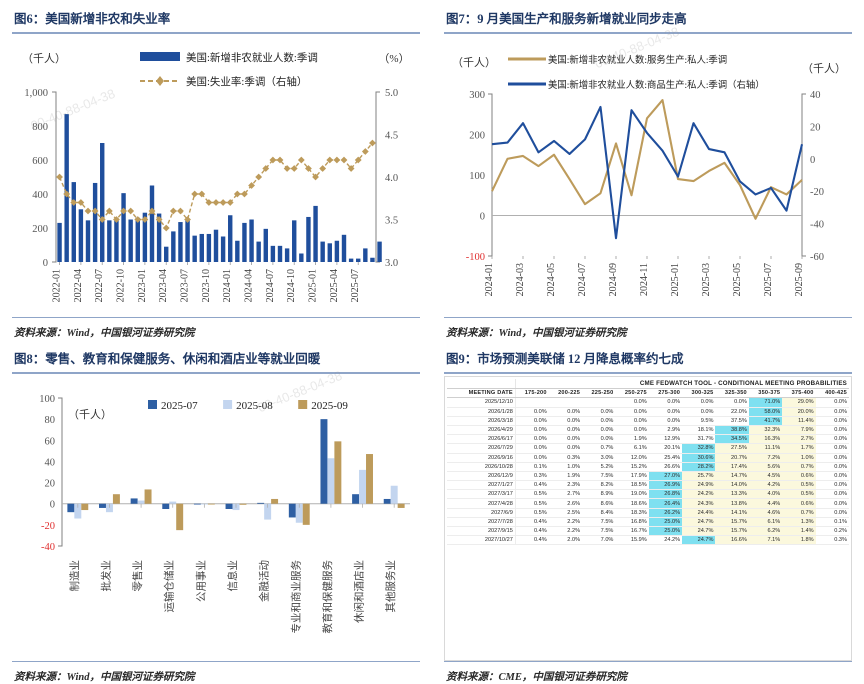 This screenshot has height=684, width=864. I want to click on svg-text: 2024-11, so click(644, 279).